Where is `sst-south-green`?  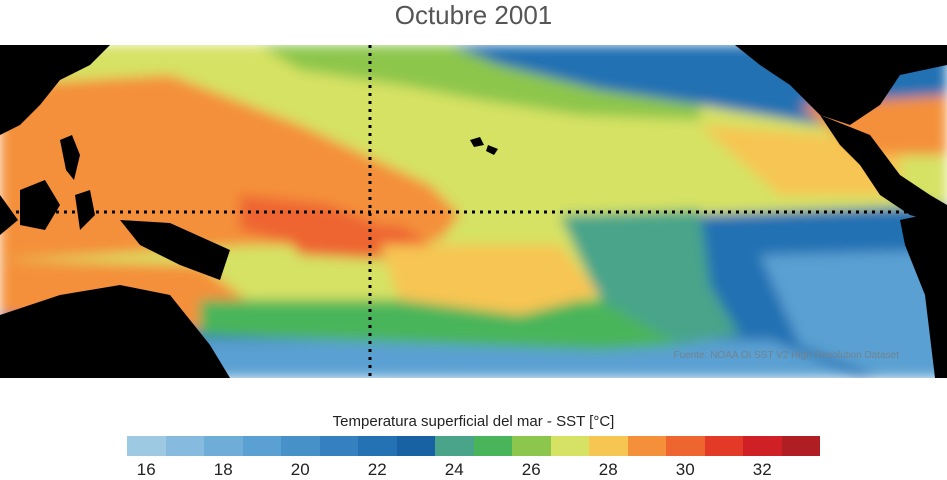
sst-south-green is located at coordinates (440, 325).